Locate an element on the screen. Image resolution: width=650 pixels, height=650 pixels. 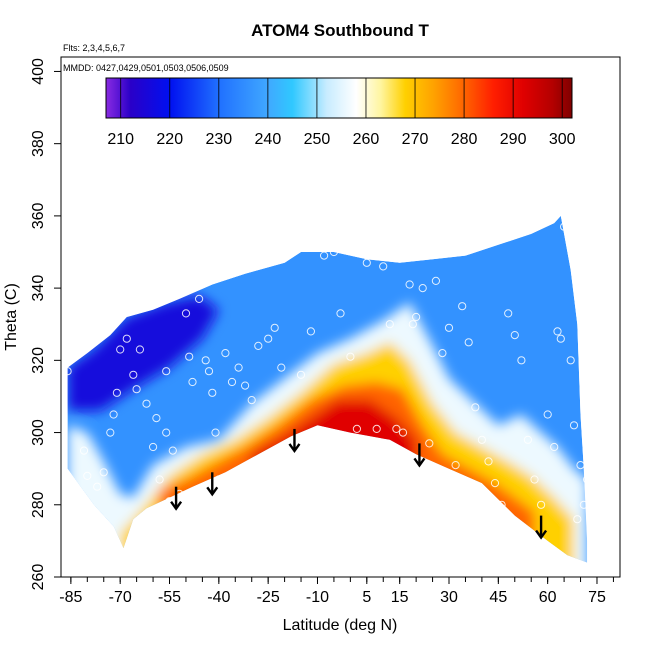
colorbar-tick-label: 260 is located at coordinates (366, 139).